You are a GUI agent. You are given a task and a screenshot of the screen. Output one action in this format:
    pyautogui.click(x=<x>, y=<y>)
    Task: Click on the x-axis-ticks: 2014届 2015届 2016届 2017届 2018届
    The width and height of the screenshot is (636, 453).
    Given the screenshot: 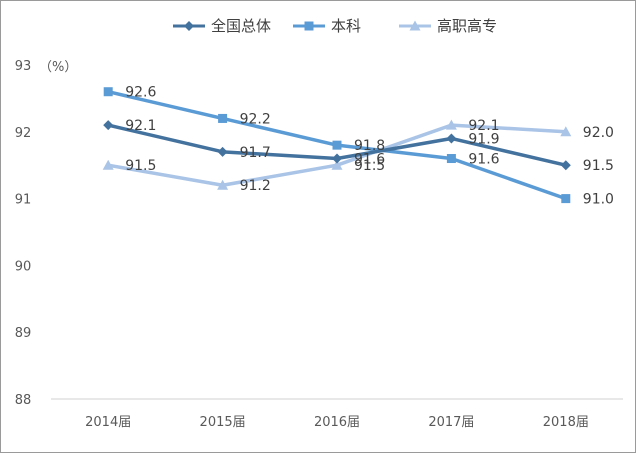 What is the action you would take?
    pyautogui.click(x=337, y=422)
    